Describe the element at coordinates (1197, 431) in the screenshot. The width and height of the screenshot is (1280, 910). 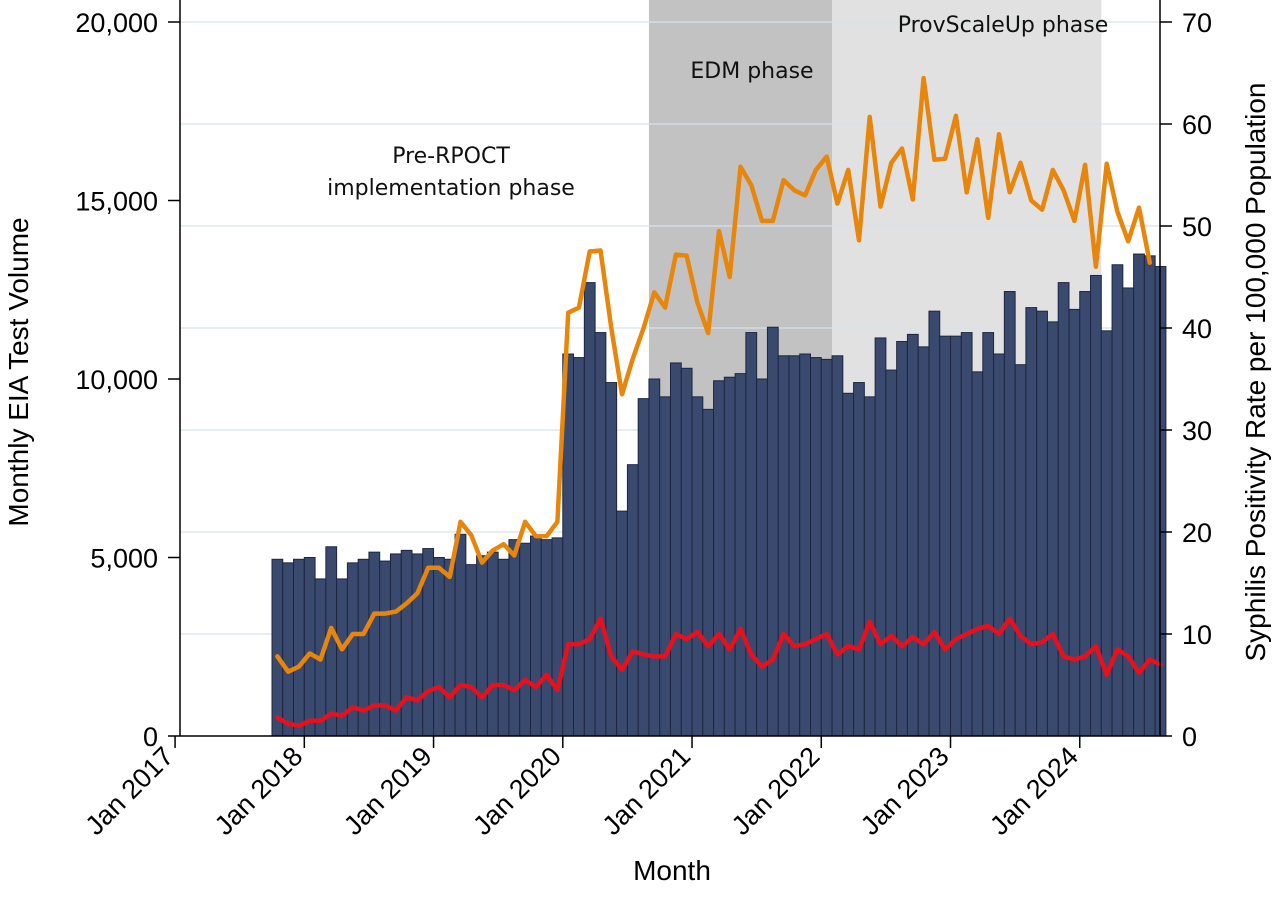
I see `y-right-tick-label: 30` at that location.